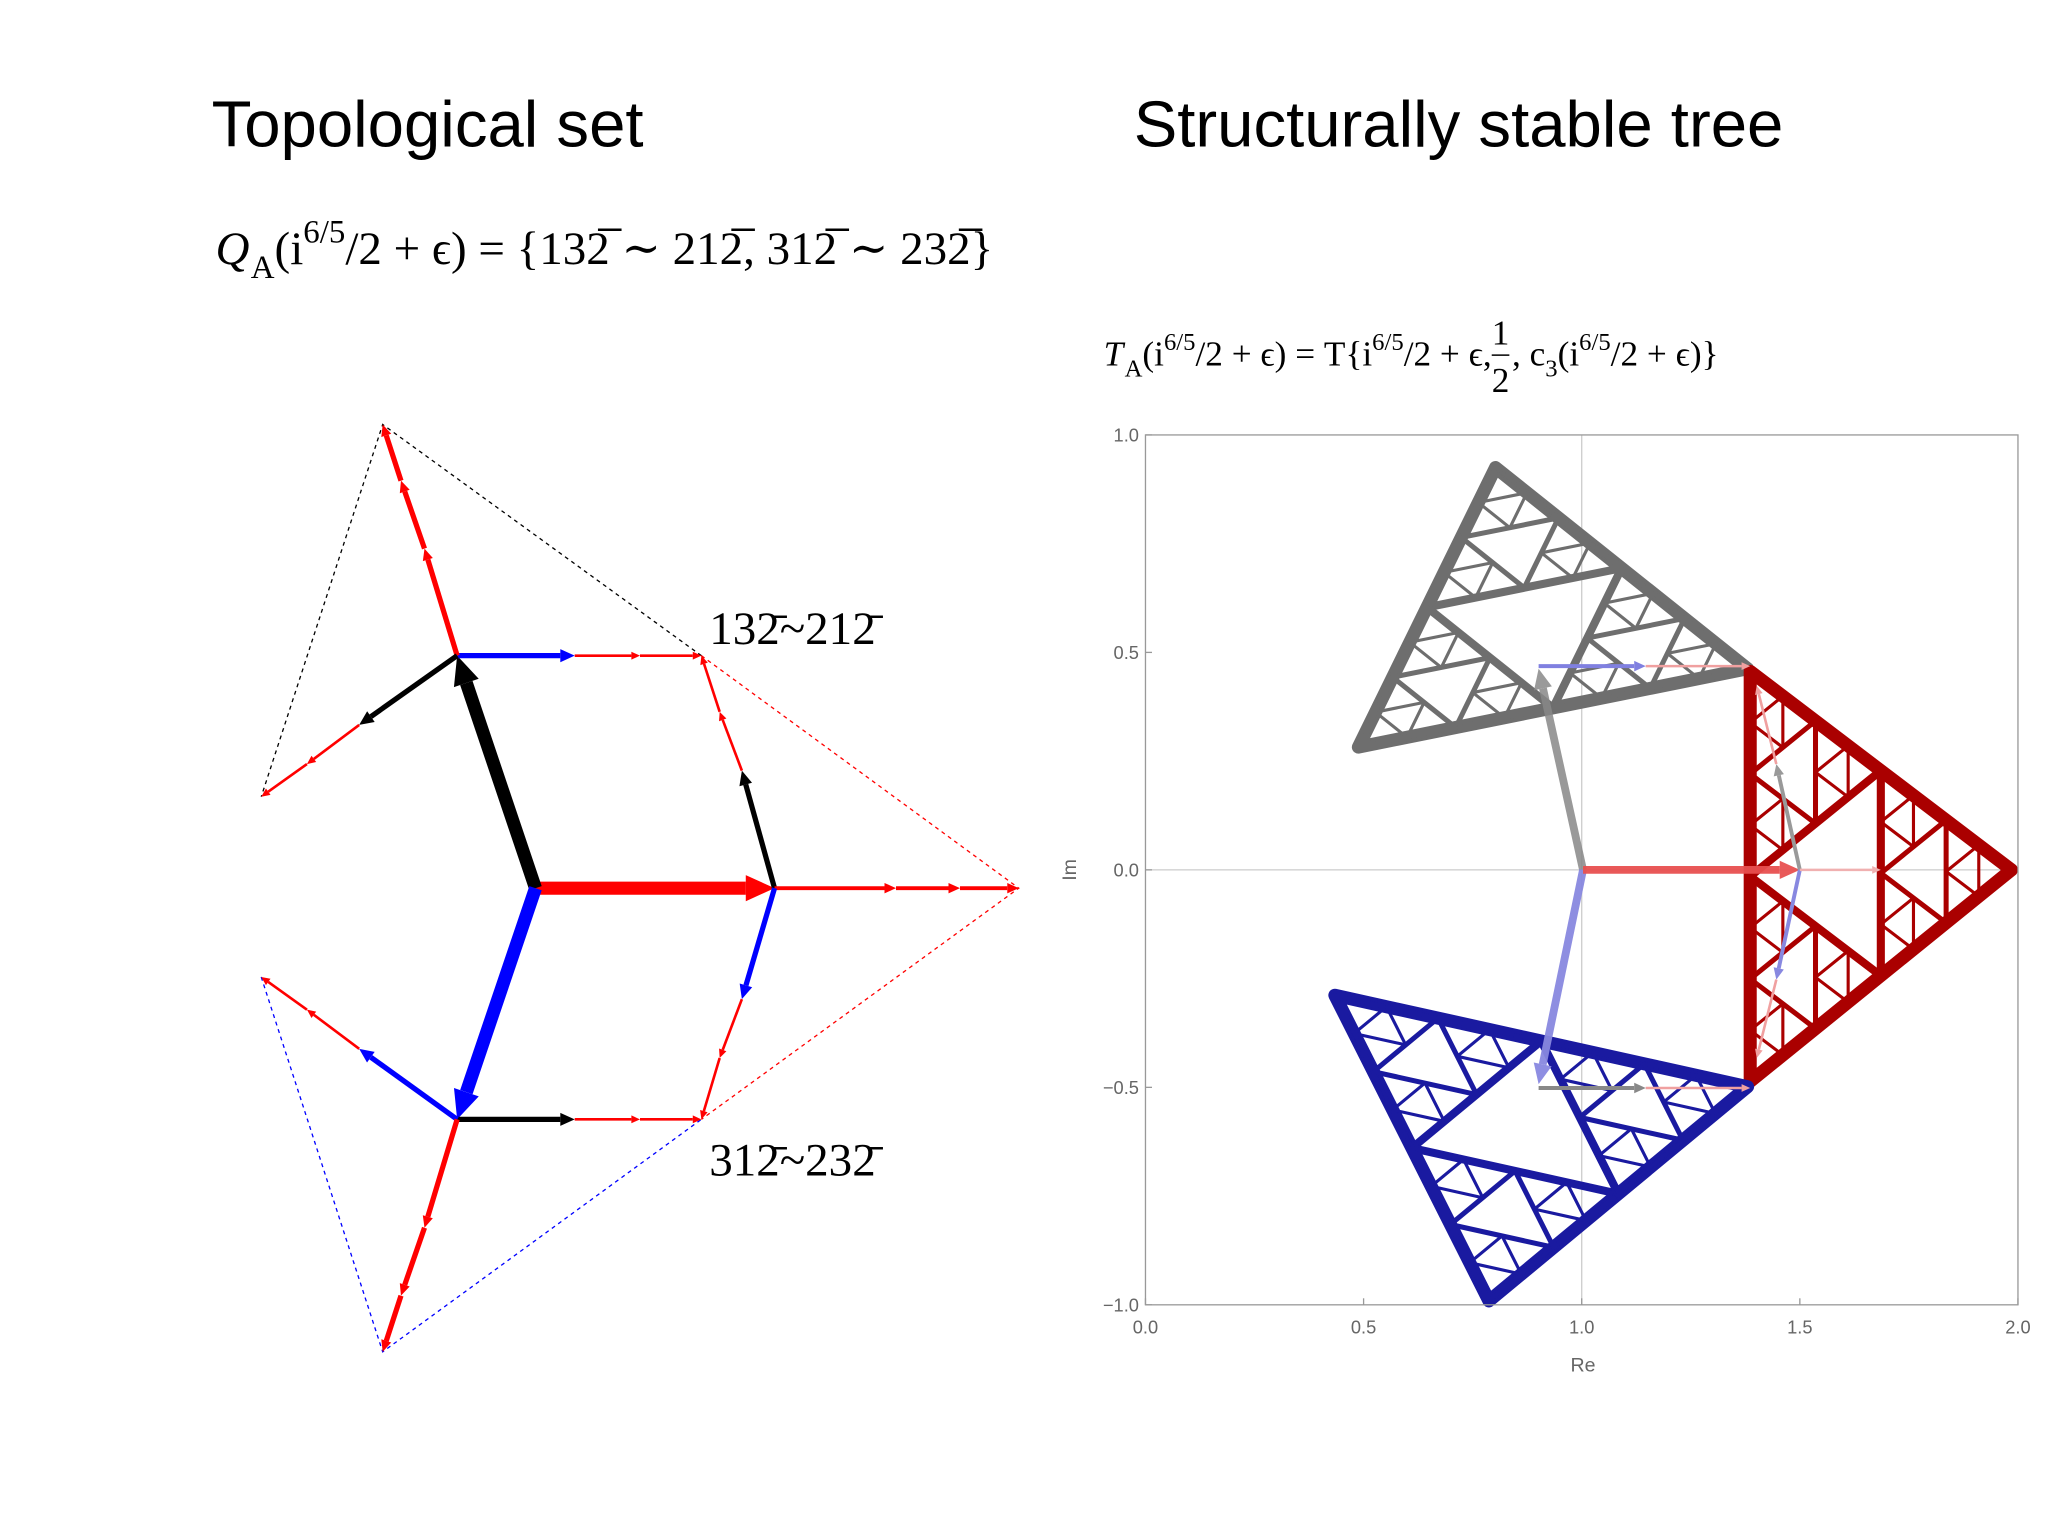 The width and height of the screenshot is (2048, 1536). I want to click on formula-part: /2 + ϵ) = T{i, so click(1283, 354).